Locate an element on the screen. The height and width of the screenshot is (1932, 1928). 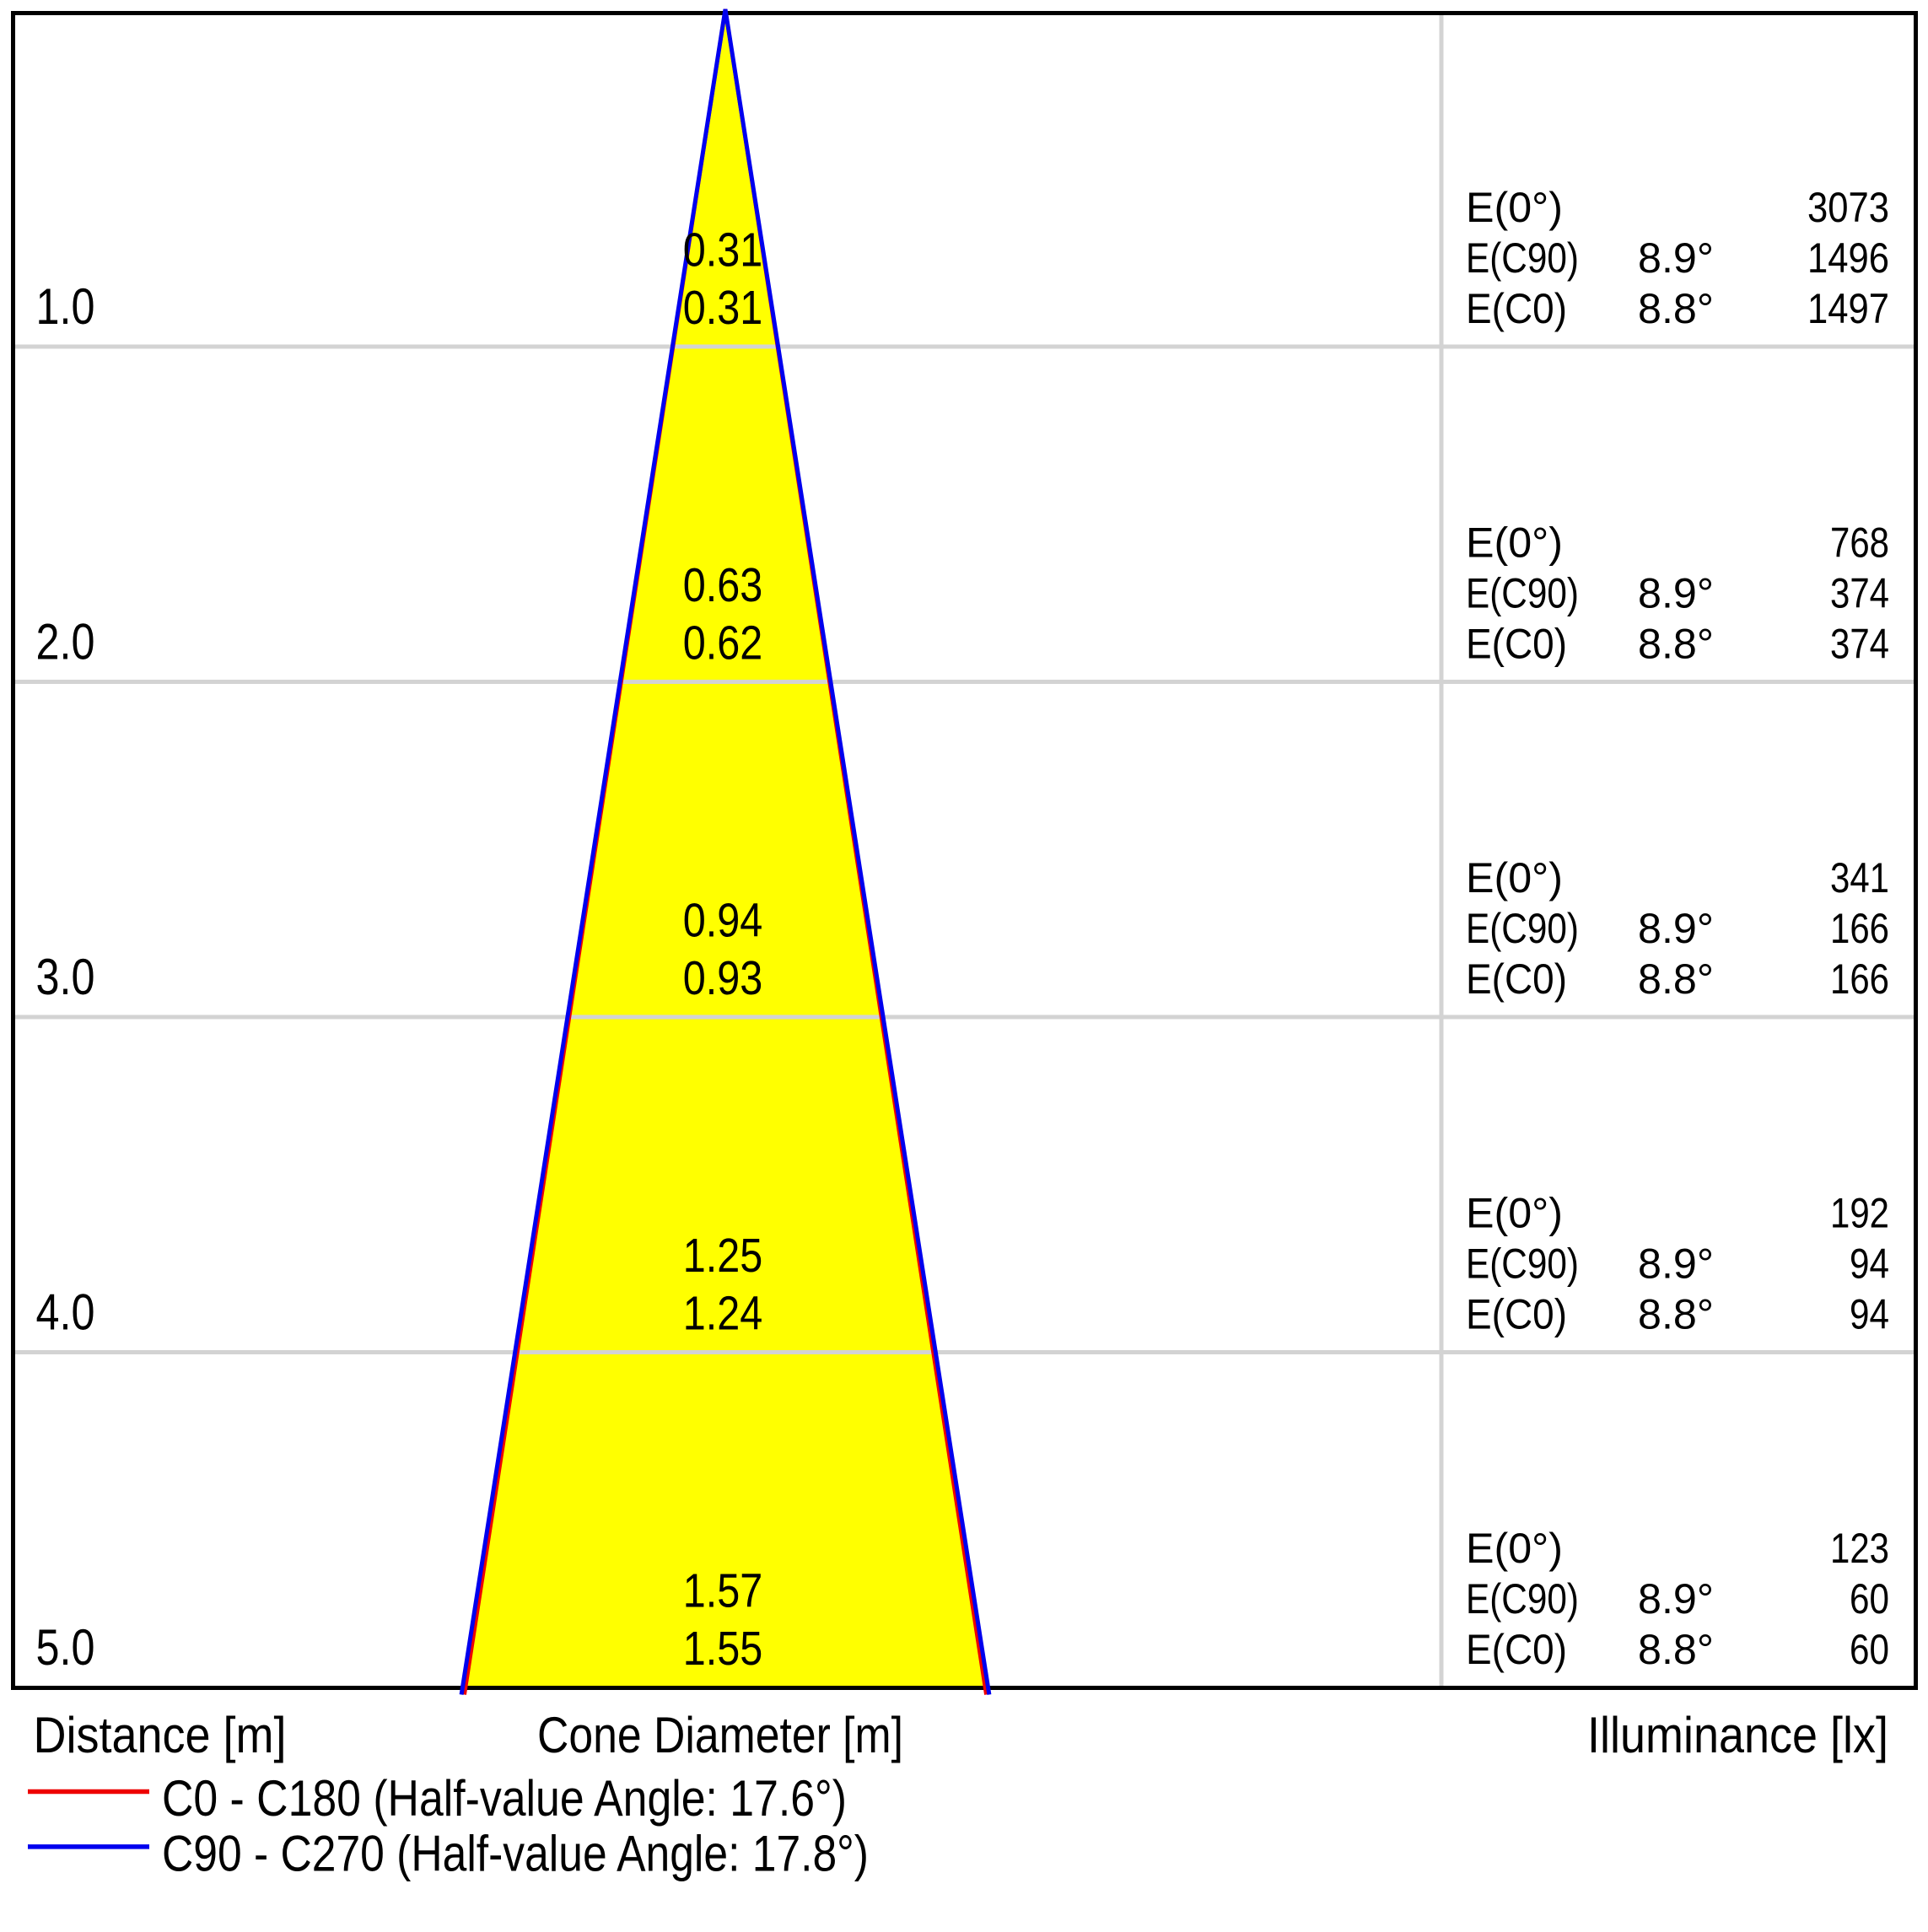
svg-text: 3.0 is located at coordinates (65, 977).